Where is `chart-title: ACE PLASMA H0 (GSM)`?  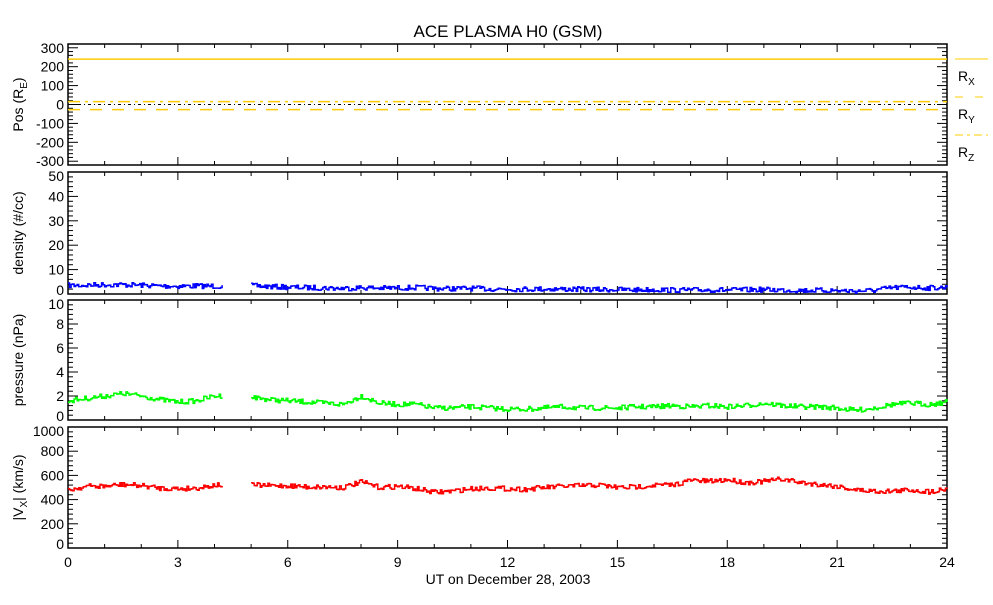
chart-title: ACE PLASMA H0 (GSM) is located at coordinates (508, 31).